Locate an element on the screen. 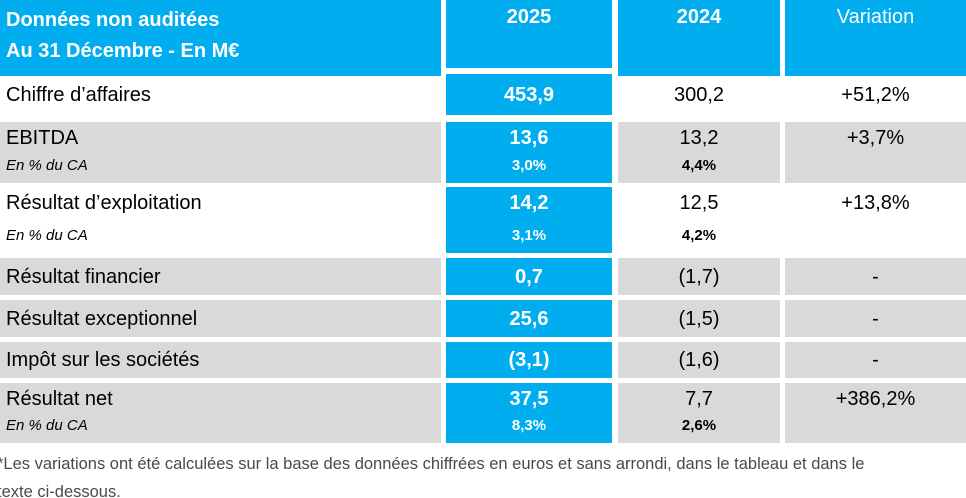  value-2024-cell: 13,2 4,4% is located at coordinates (699, 152).